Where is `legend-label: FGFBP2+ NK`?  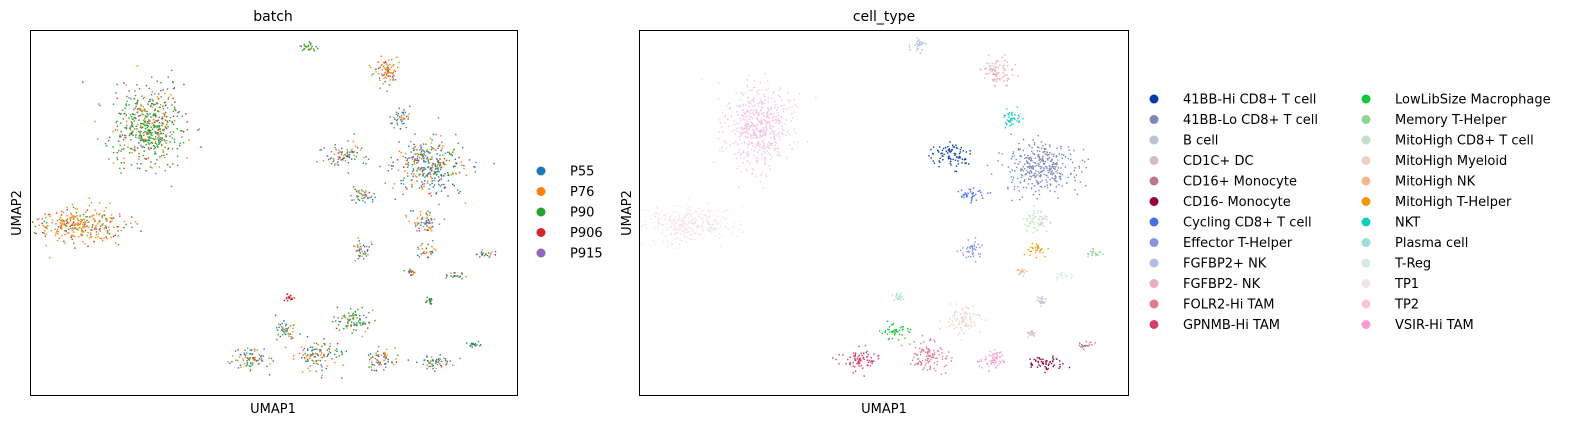
legend-label: FGFBP2+ NK is located at coordinates (1225, 264).